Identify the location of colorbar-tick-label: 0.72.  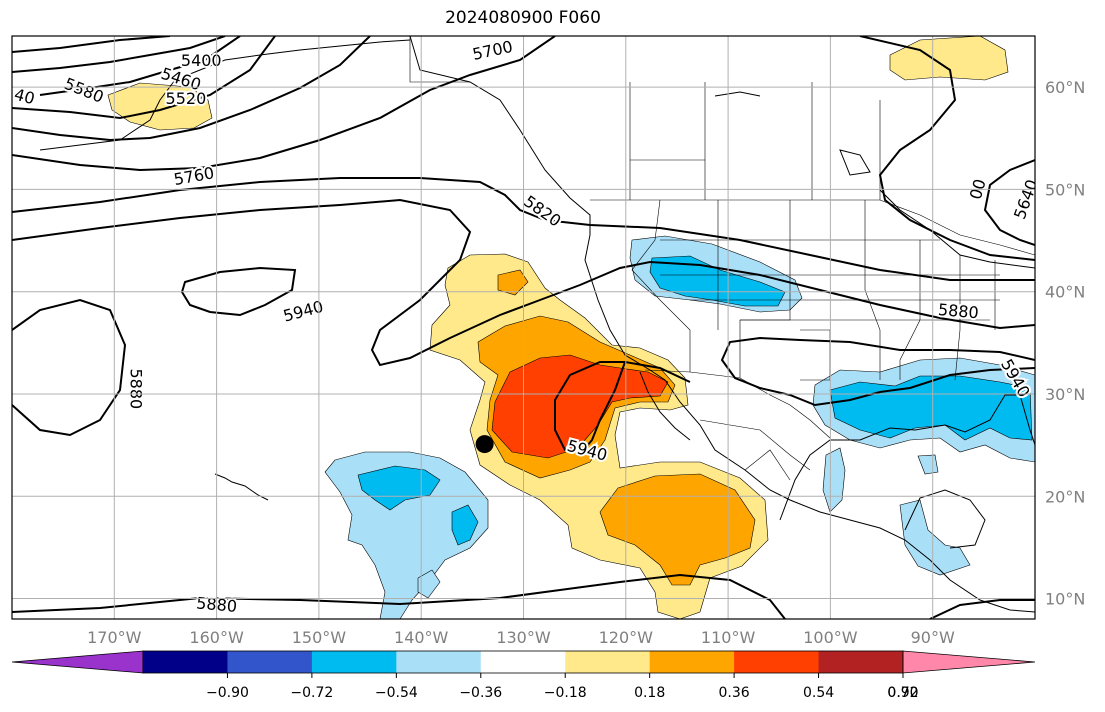
(902, 693).